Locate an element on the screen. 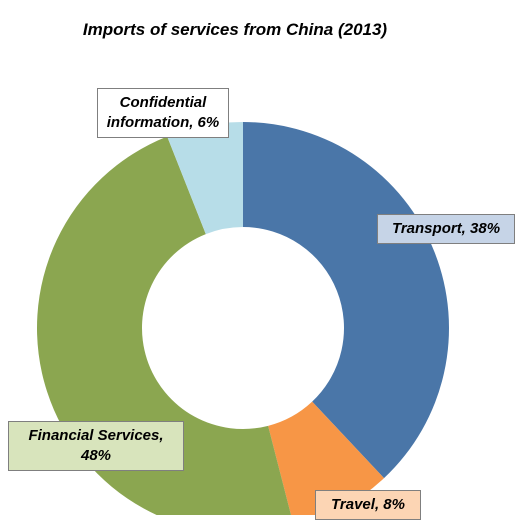  data-label: Transport, 38% is located at coordinates (446, 229).